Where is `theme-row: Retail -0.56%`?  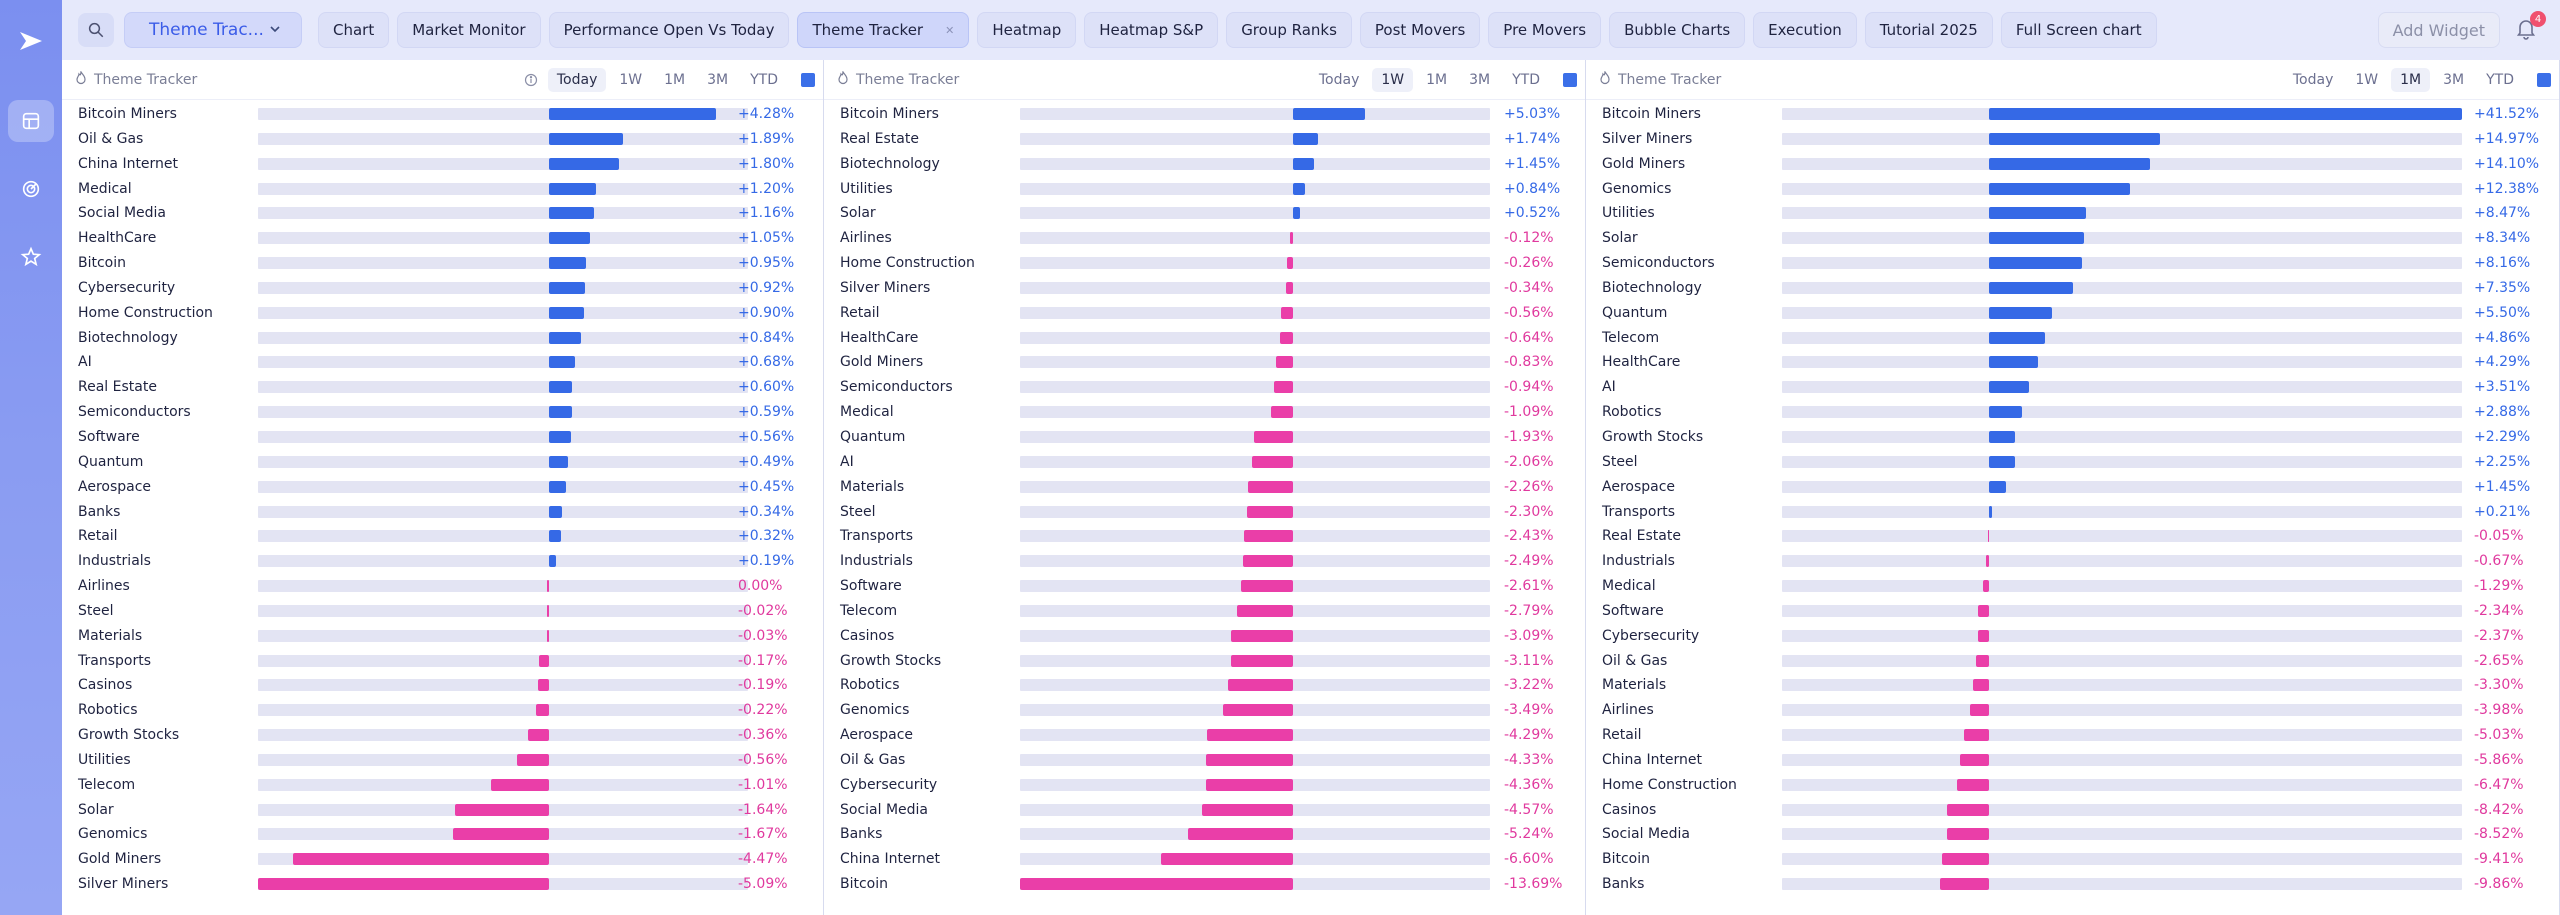
theme-row: Retail -0.56% is located at coordinates (1204, 313).